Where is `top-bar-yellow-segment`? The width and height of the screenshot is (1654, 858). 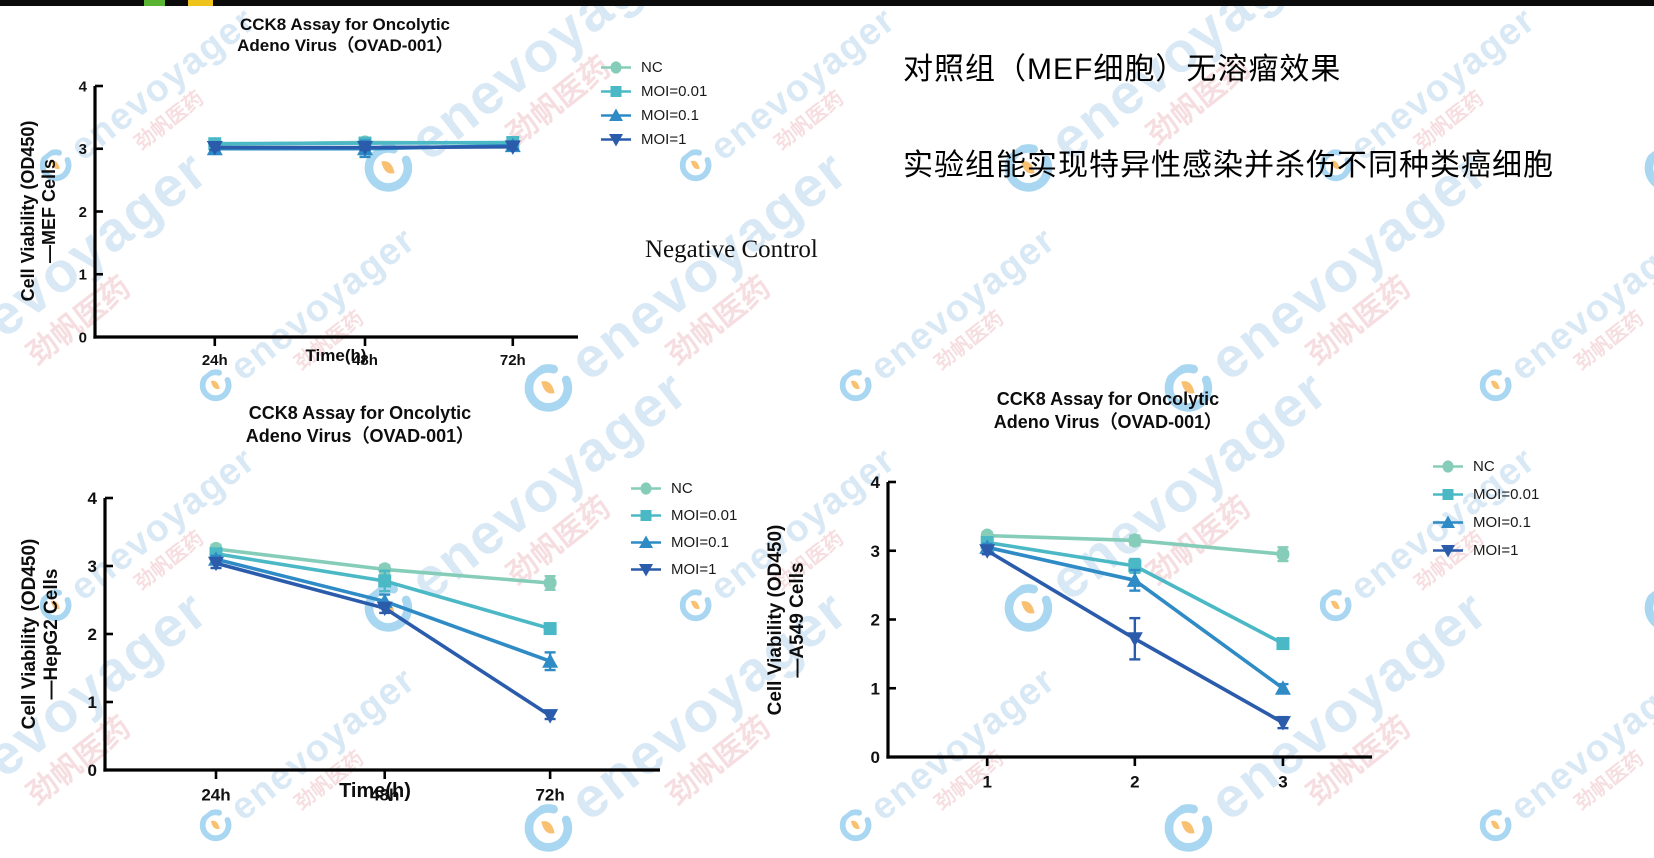 top-bar-yellow-segment is located at coordinates (200, 3).